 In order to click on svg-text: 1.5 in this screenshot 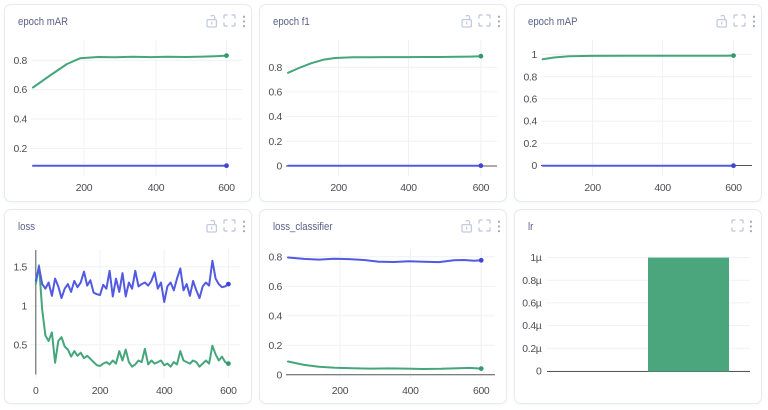, I will do `click(20, 268)`.